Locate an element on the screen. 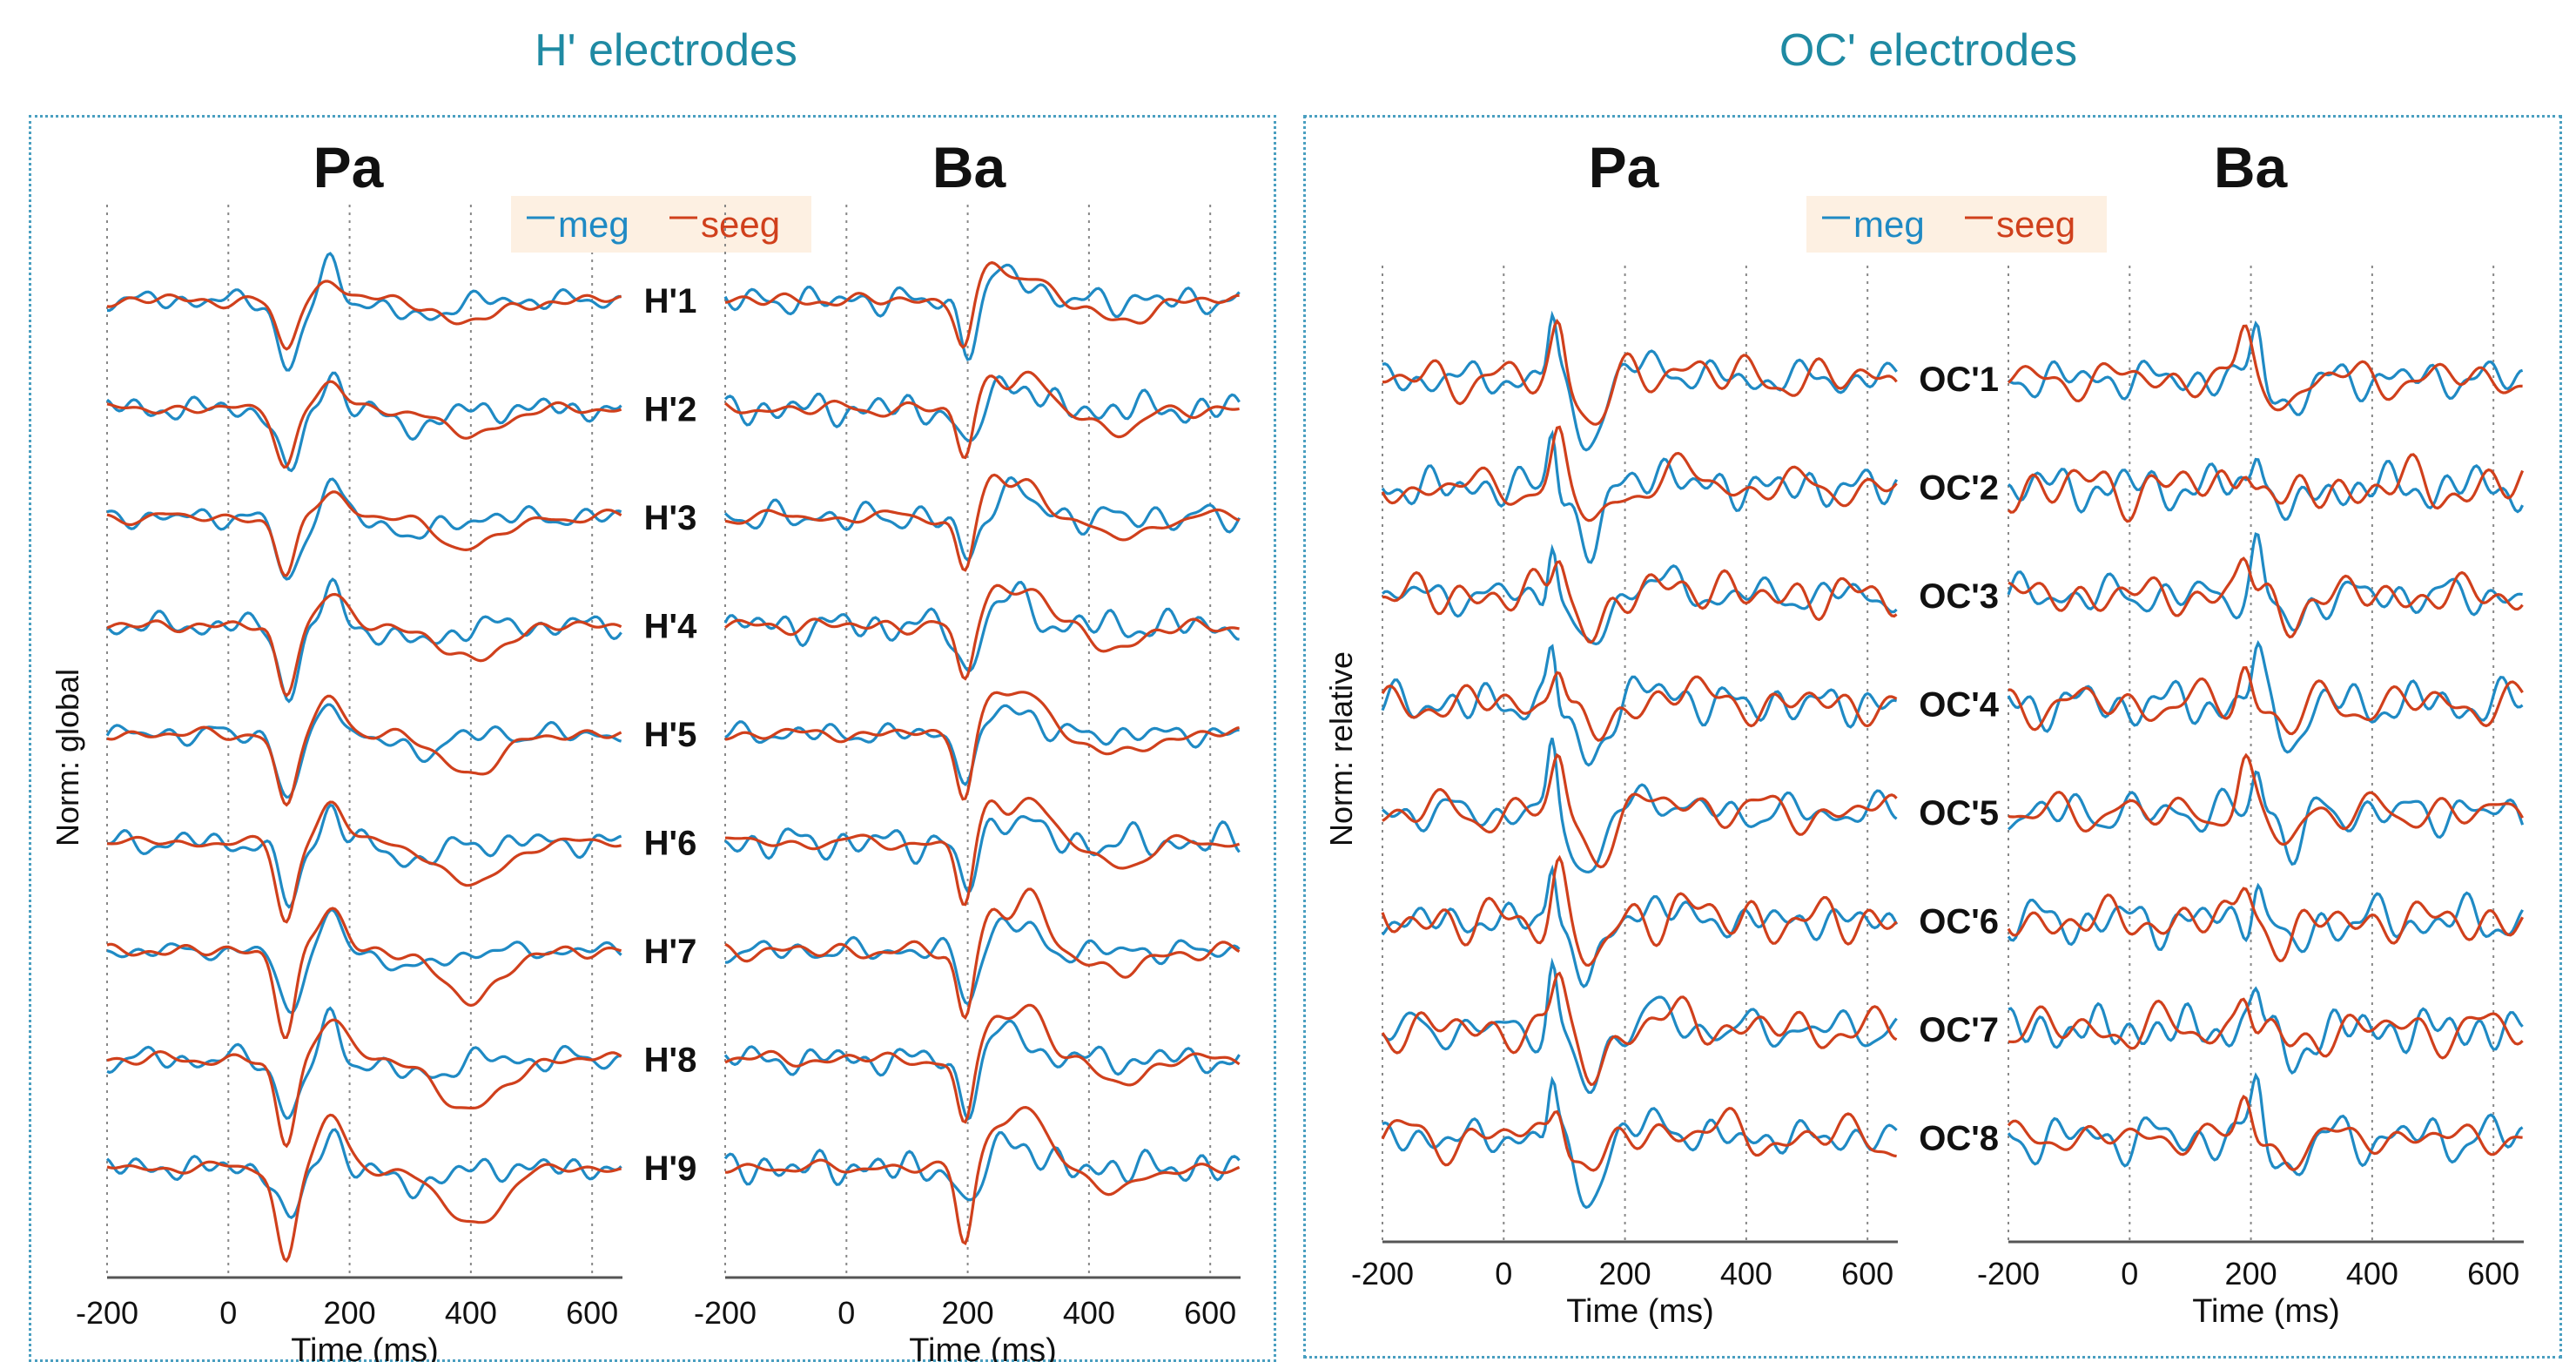 The height and width of the screenshot is (1362, 2576). seeg-trace-H'4 is located at coordinates (982, 632).